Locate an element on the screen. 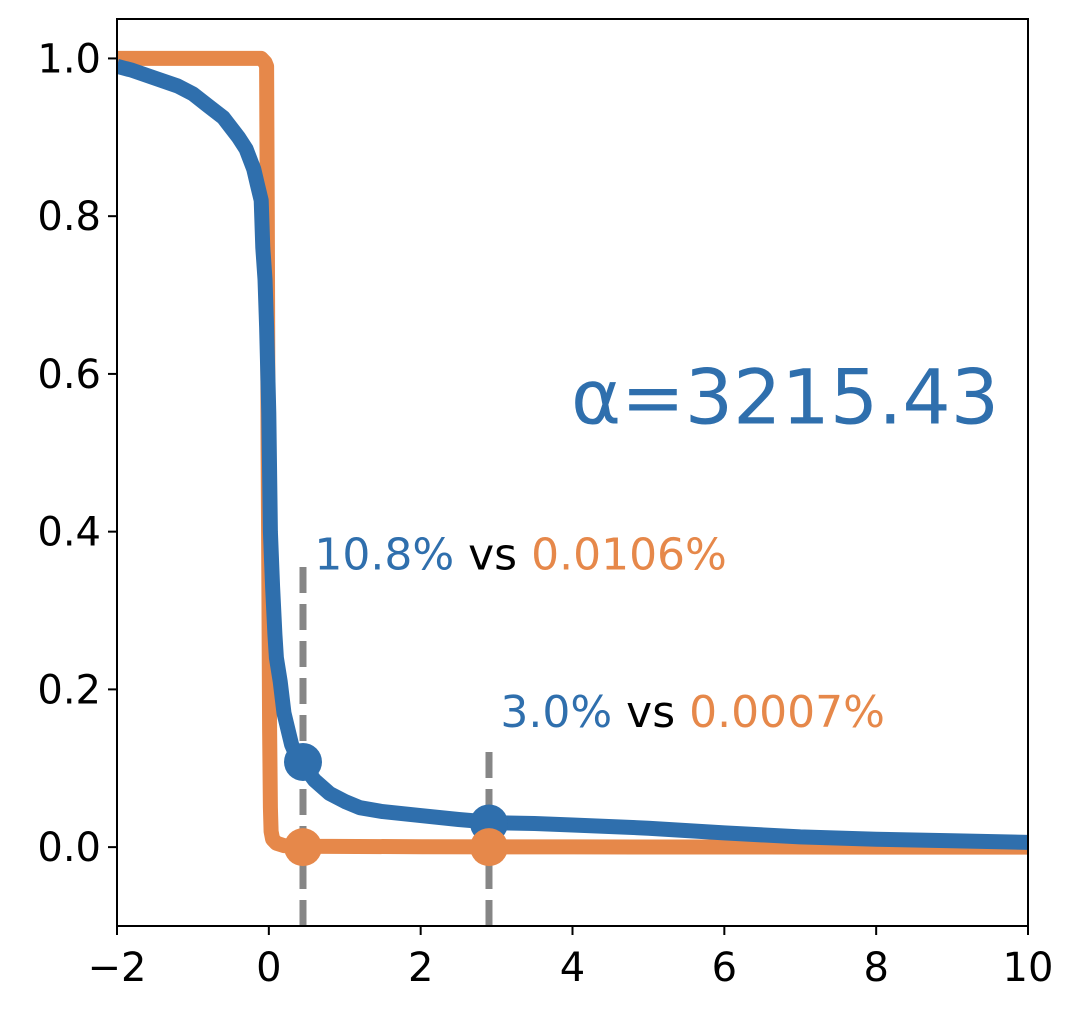 The image size is (1080, 1013). annotation-second: 3.0% vs 0.0007% is located at coordinates (692, 712).